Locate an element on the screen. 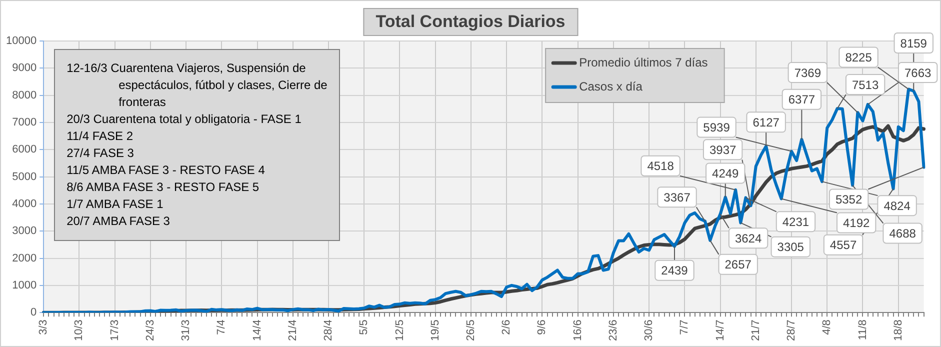  data-label: 4688 is located at coordinates (902, 233).